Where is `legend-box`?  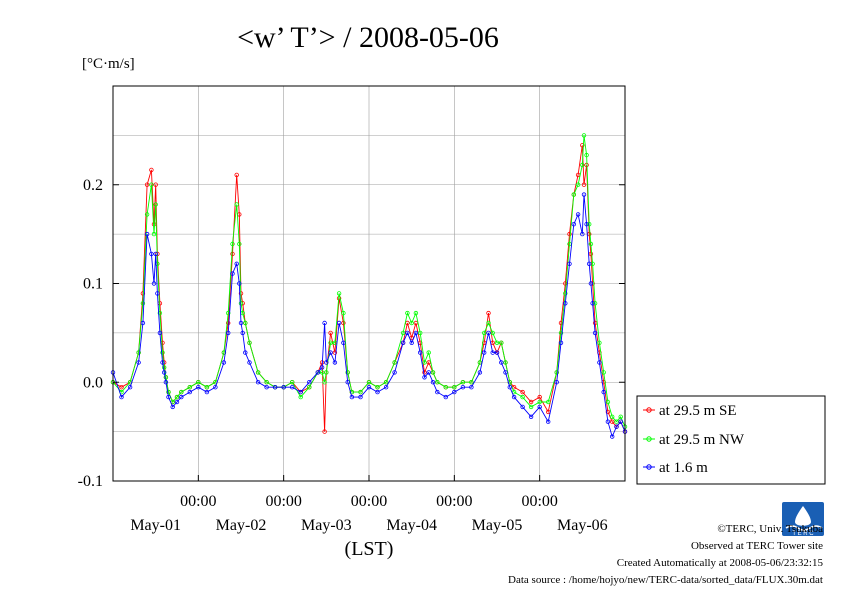
legend-box is located at coordinates (731, 440).